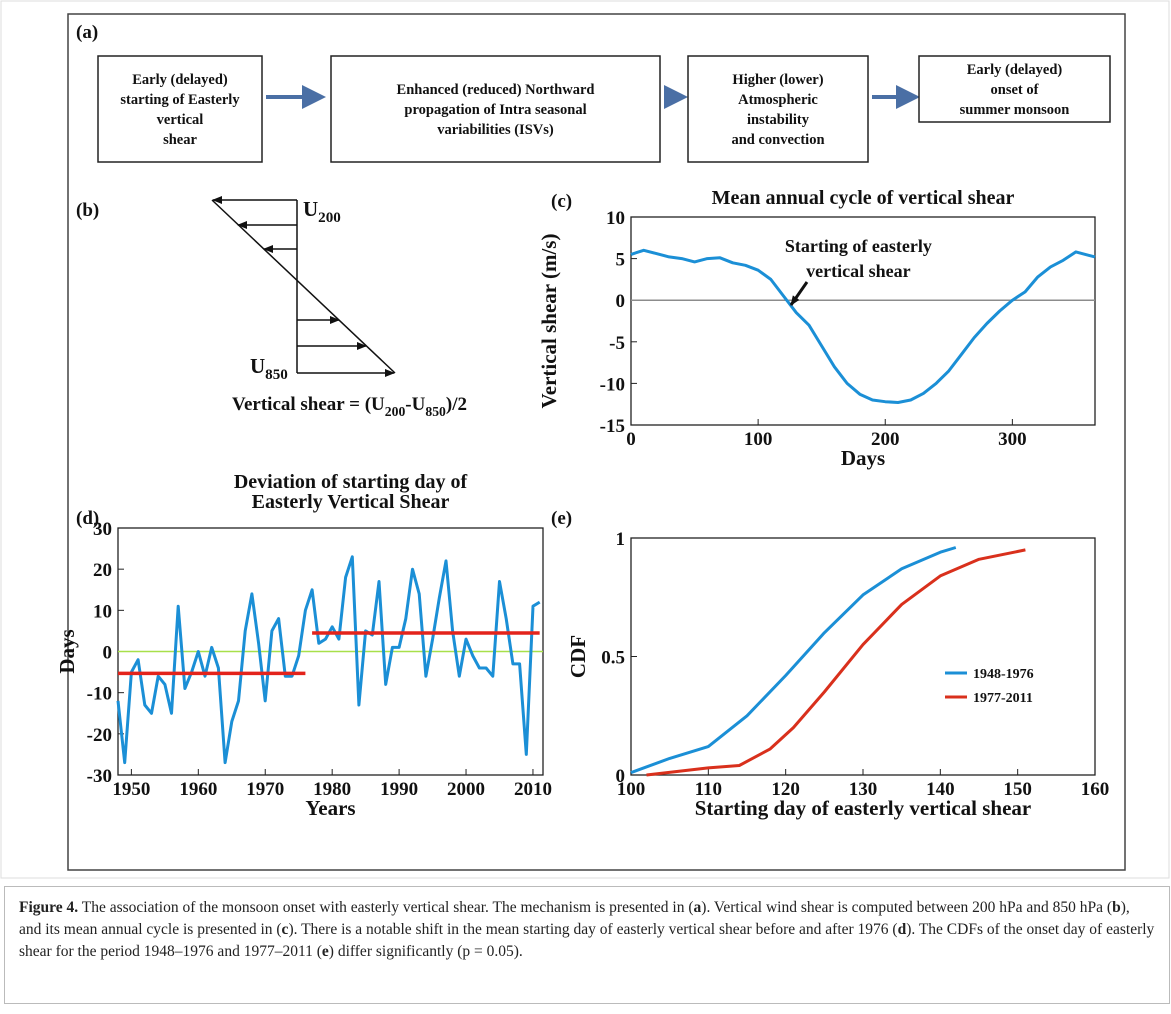 Image resolution: width=1171 pixels, height=1014 pixels. Describe the element at coordinates (1017, 789) in the screenshot. I see `x-tick-label: 150` at that location.